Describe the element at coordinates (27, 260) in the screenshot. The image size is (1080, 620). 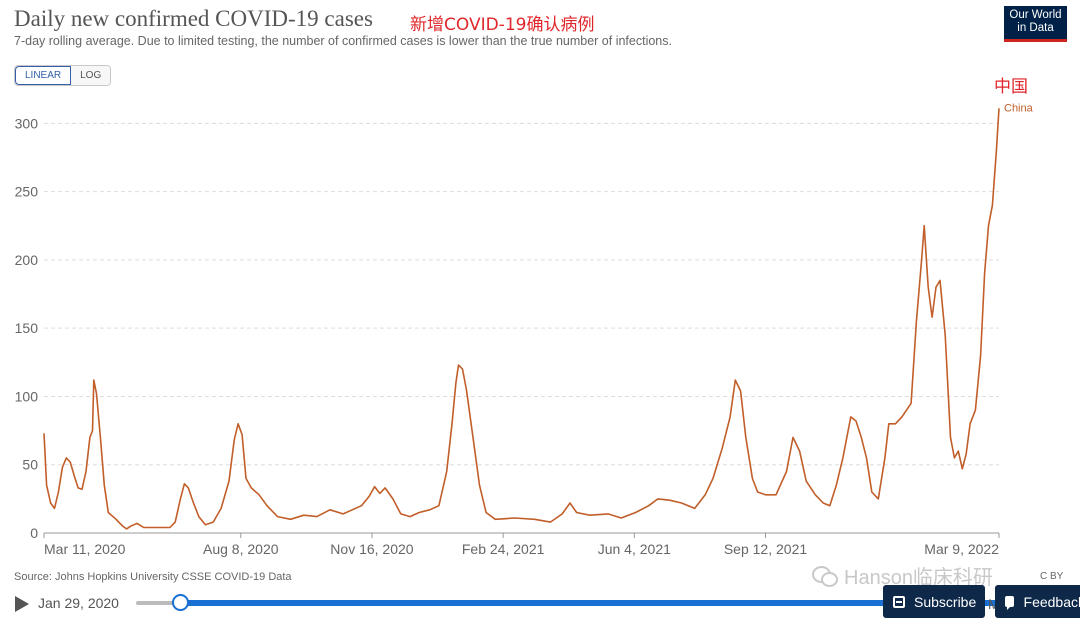
I see `y-tick-label: 200` at that location.